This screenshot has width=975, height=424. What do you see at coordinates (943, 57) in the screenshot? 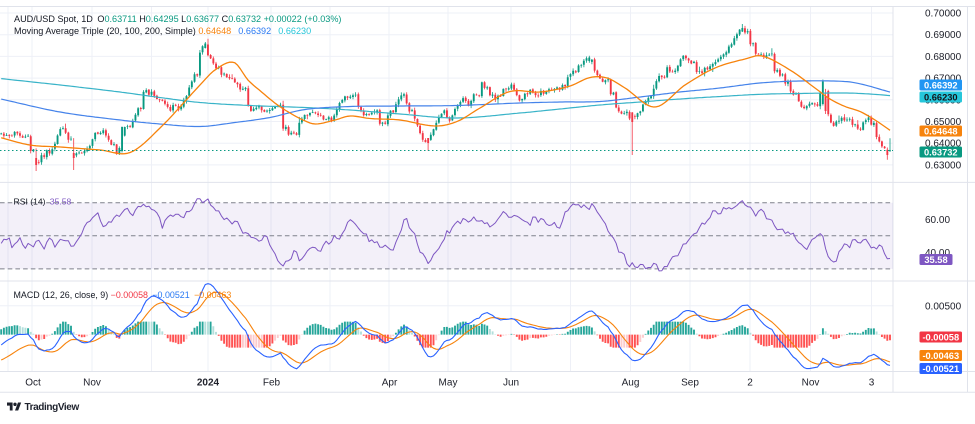
I see `svg-text: 0.68000` at bounding box center [943, 57].